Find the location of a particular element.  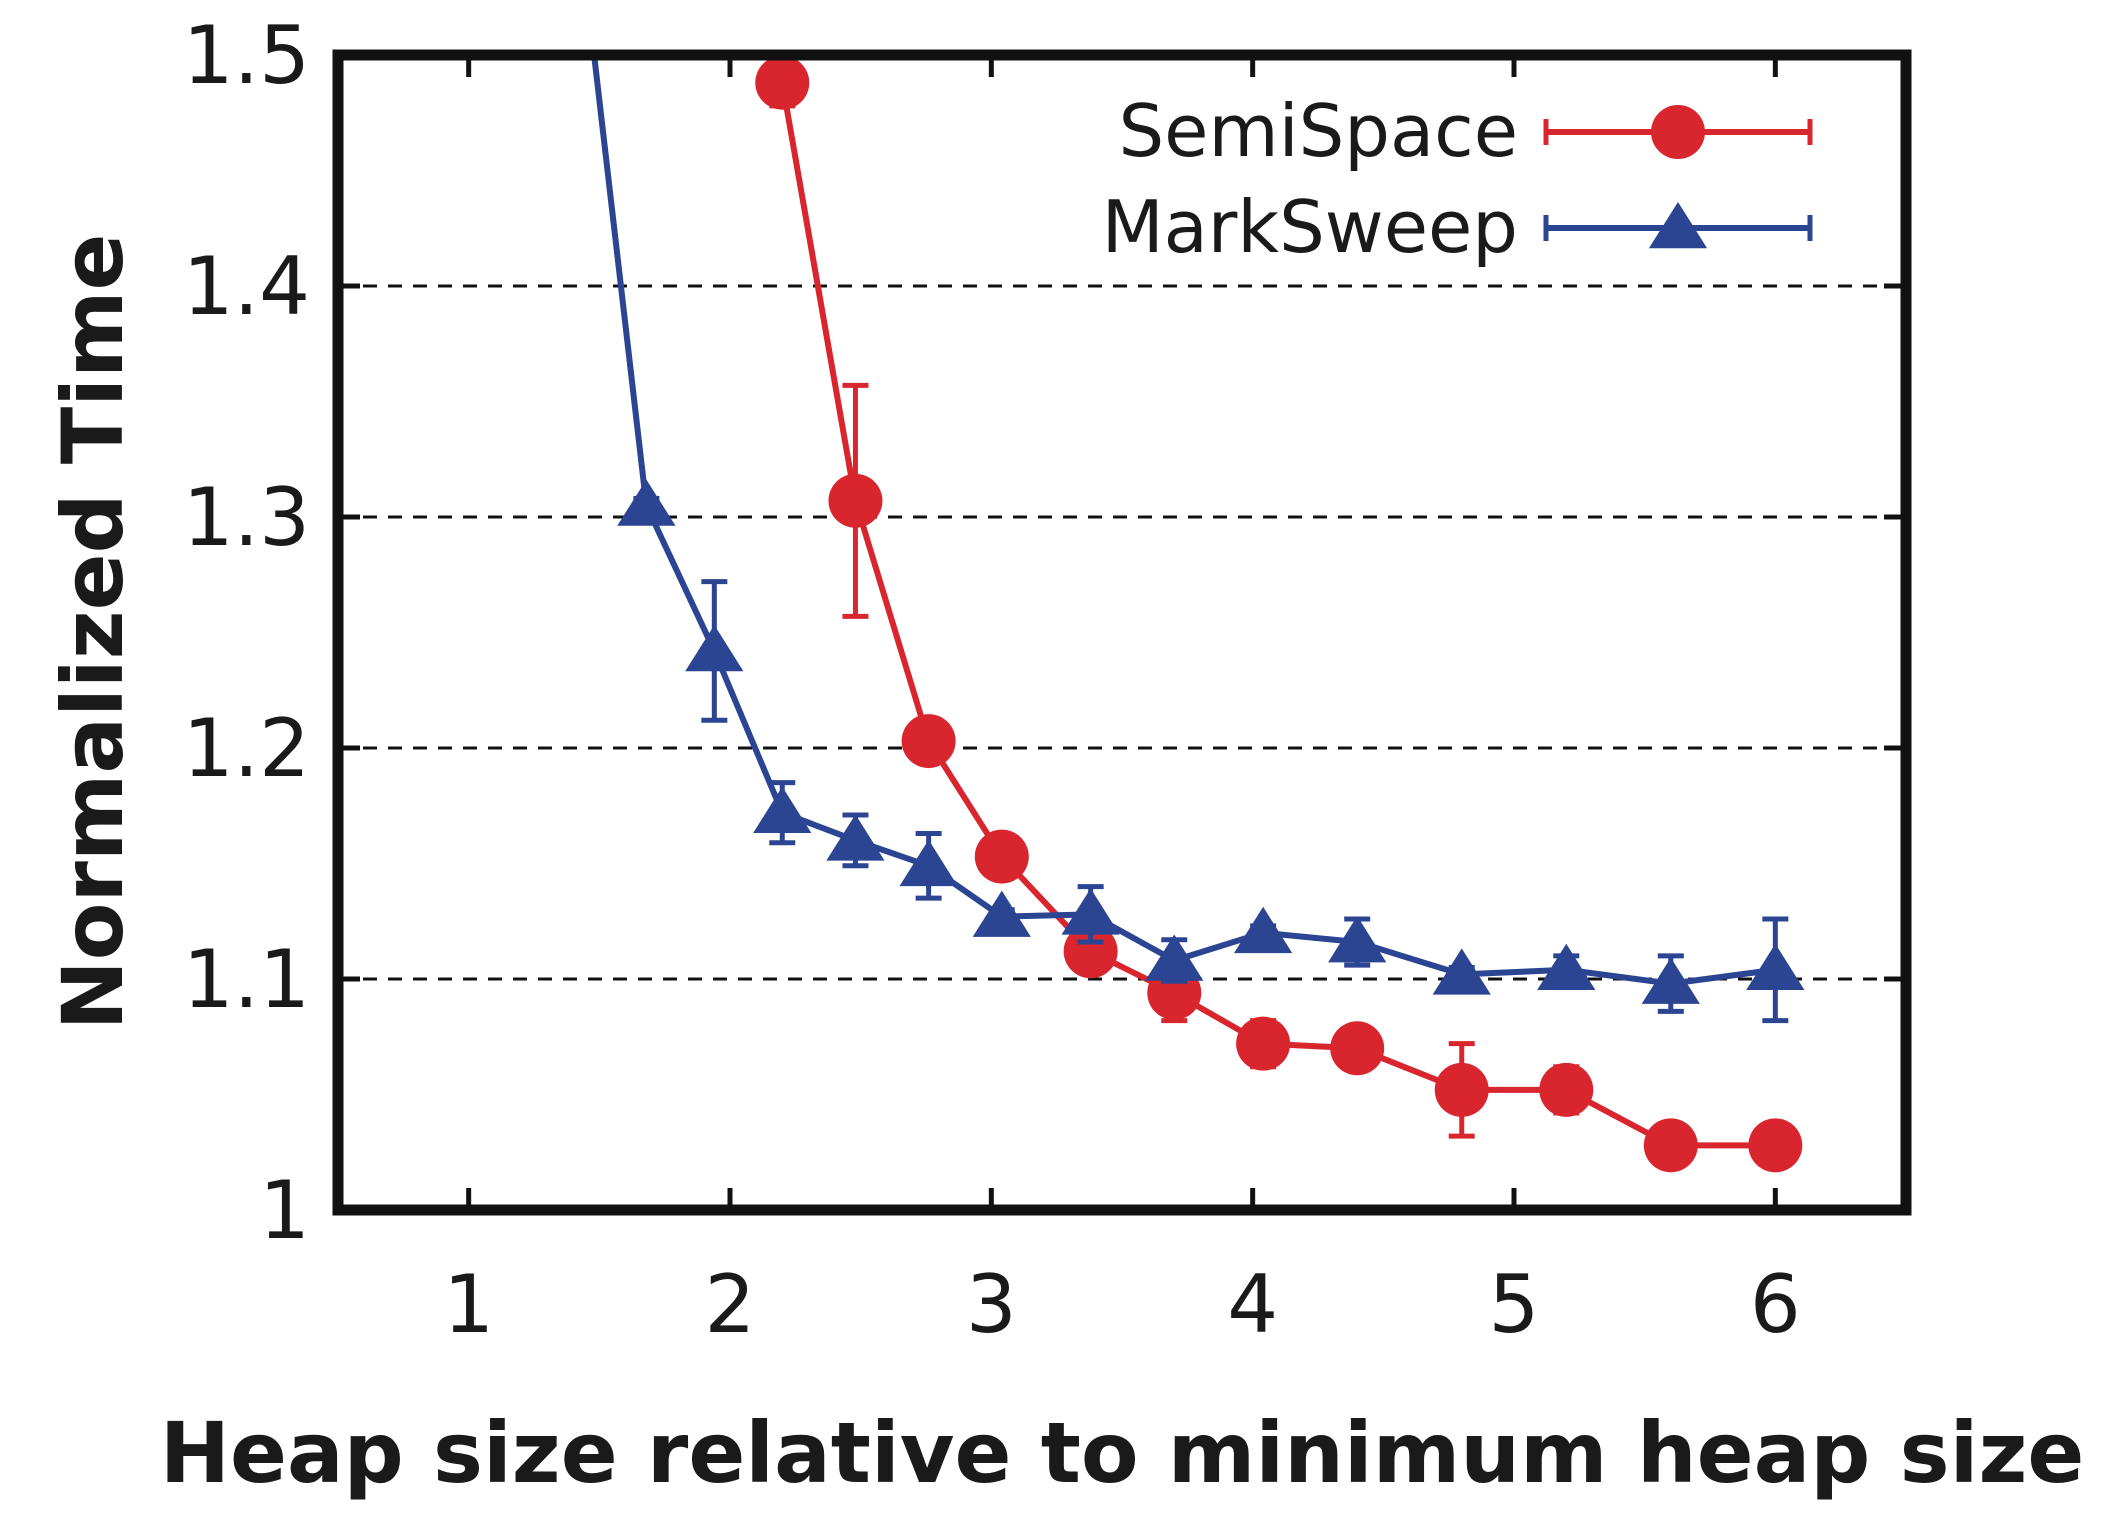

x-tick-label: 5 is located at coordinates (1514, 1304).